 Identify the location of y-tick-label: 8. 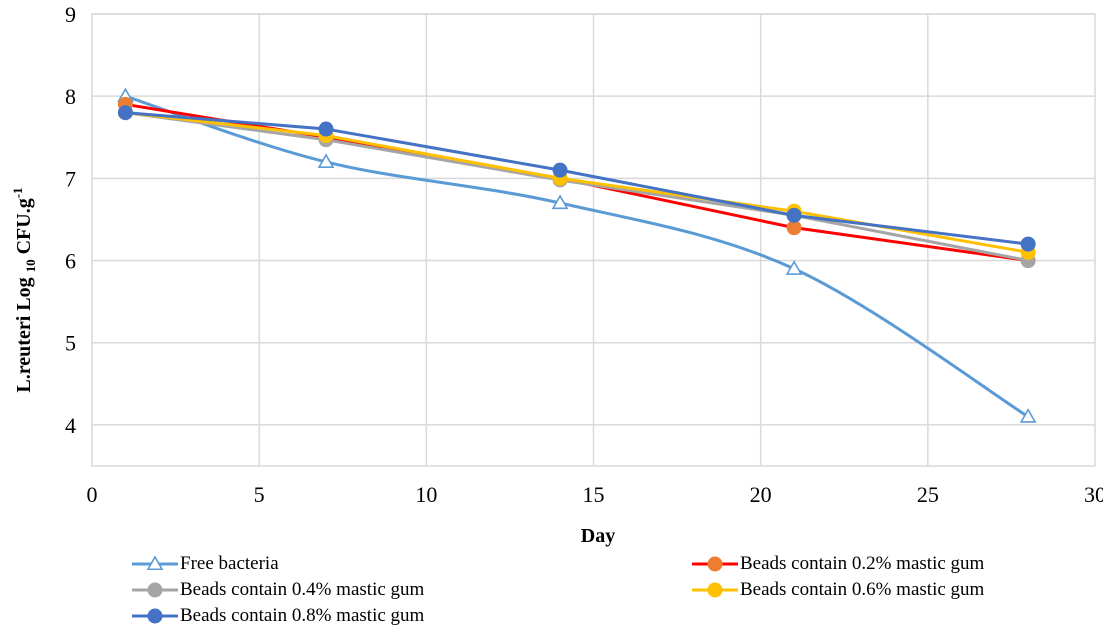
(70, 96).